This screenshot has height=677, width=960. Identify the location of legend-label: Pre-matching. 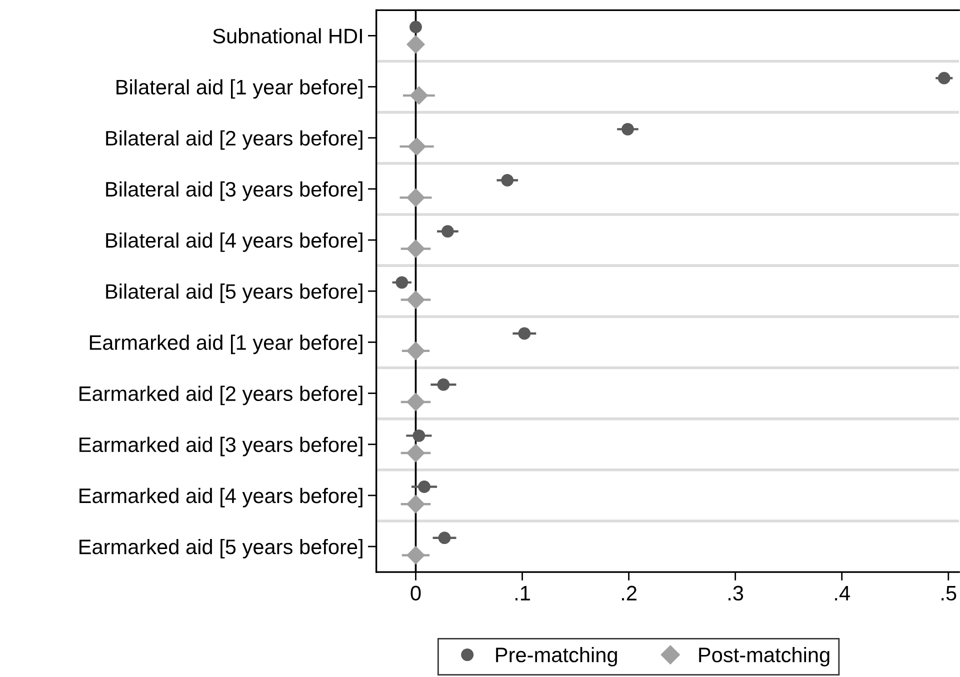
(556, 656).